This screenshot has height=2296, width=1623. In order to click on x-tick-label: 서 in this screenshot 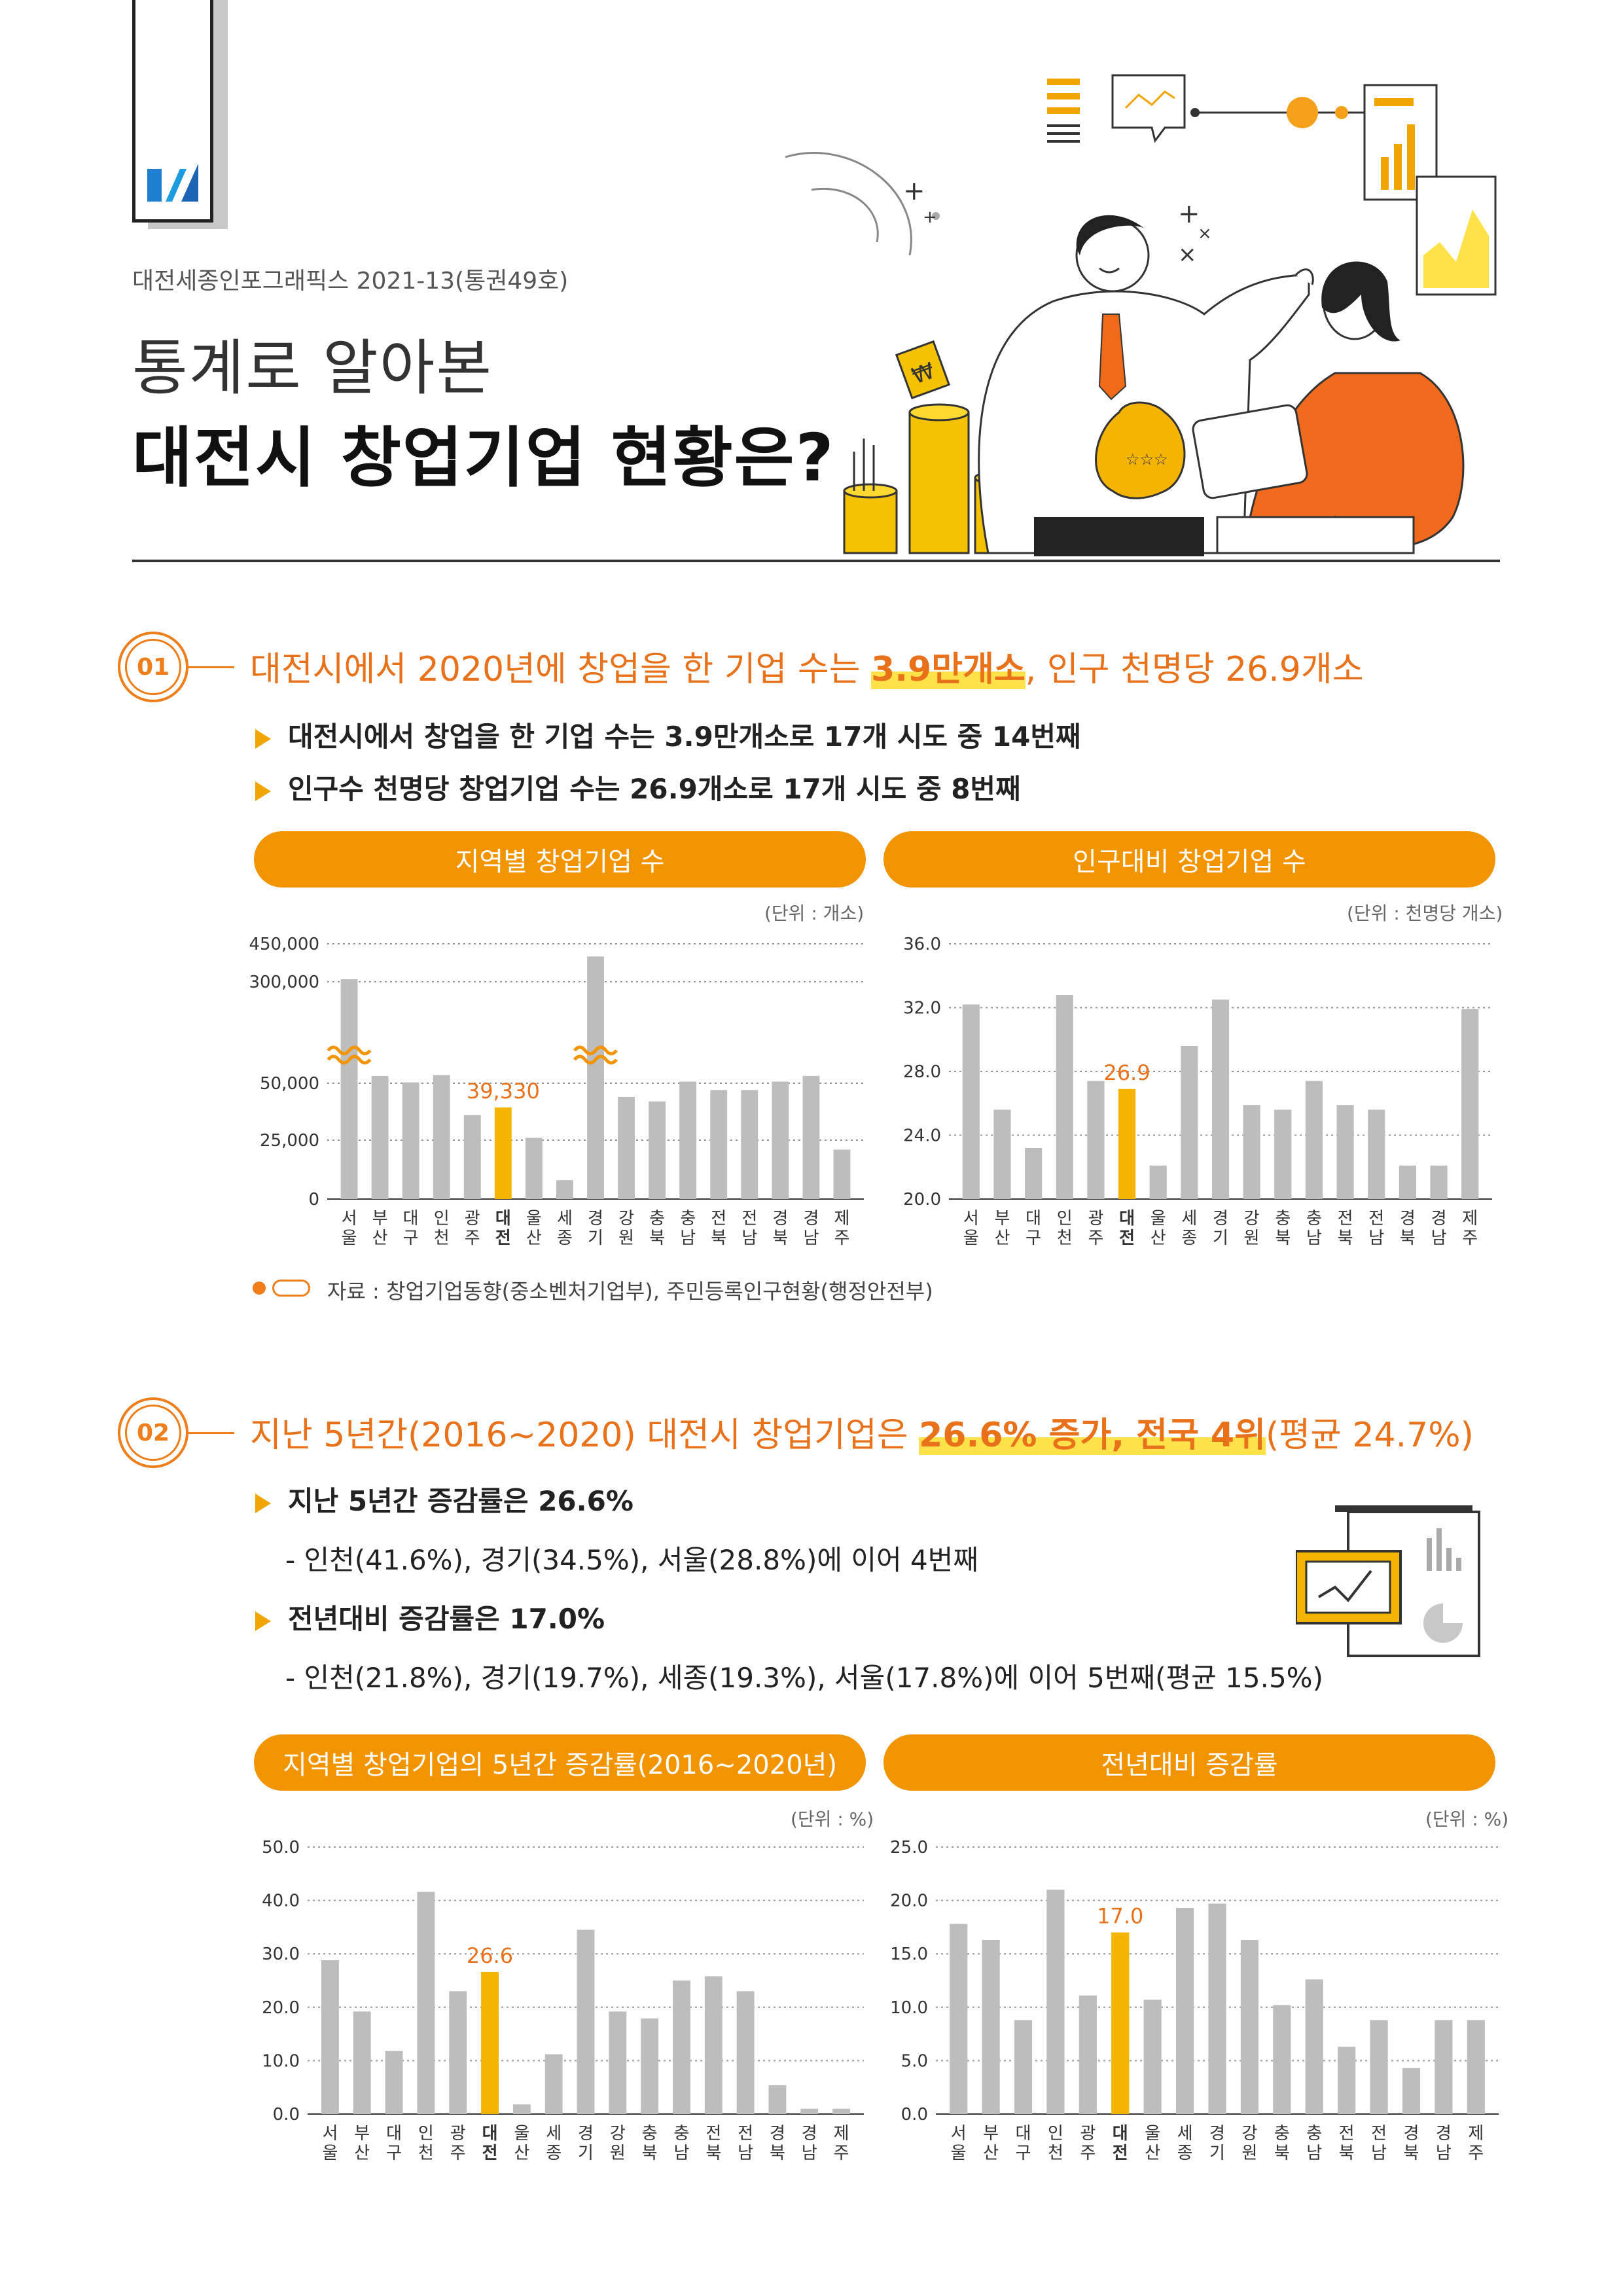, I will do `click(330, 2134)`.